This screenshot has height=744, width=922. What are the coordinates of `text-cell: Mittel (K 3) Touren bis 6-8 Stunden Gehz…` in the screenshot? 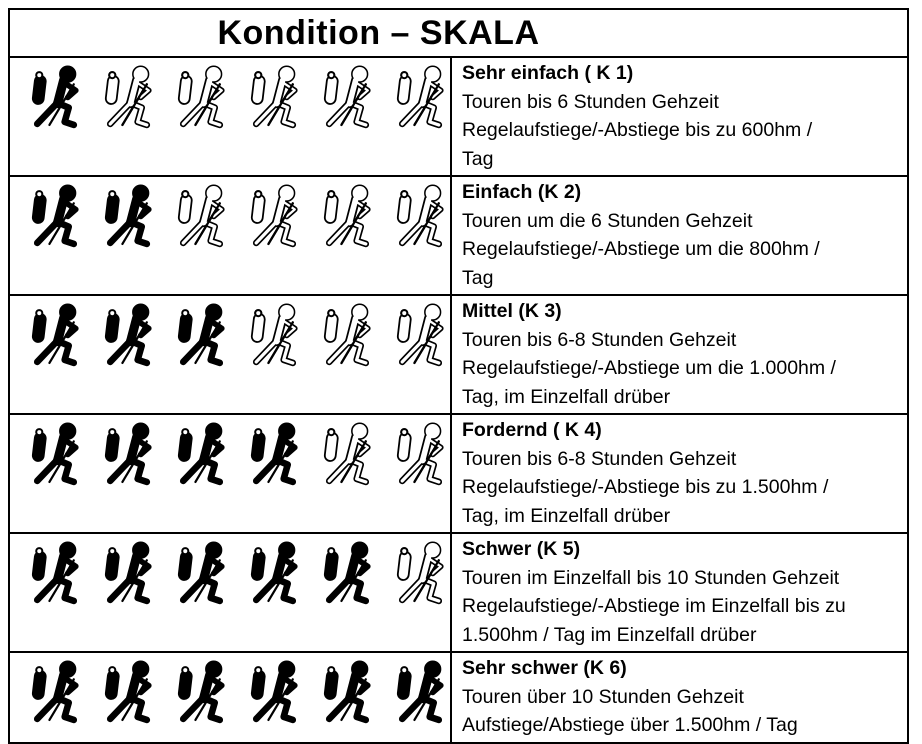 It's located at (678, 354).